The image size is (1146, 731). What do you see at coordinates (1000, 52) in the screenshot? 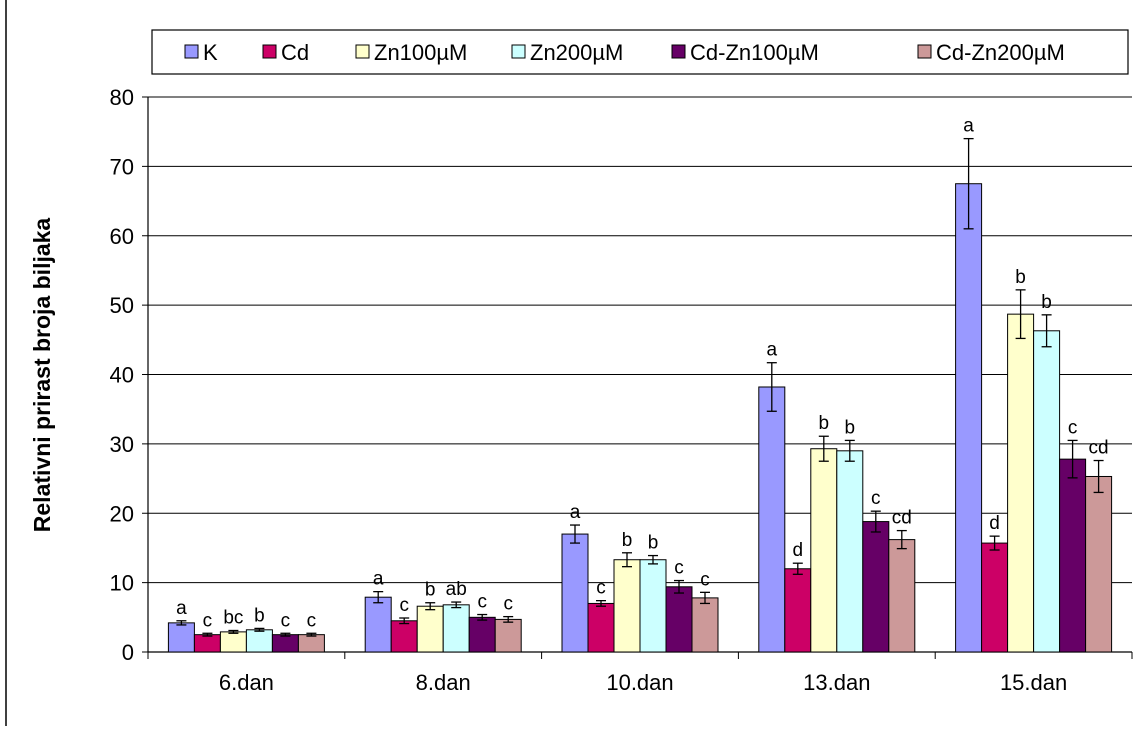
I see `legend-label: Cd-Zn200µM` at bounding box center [1000, 52].